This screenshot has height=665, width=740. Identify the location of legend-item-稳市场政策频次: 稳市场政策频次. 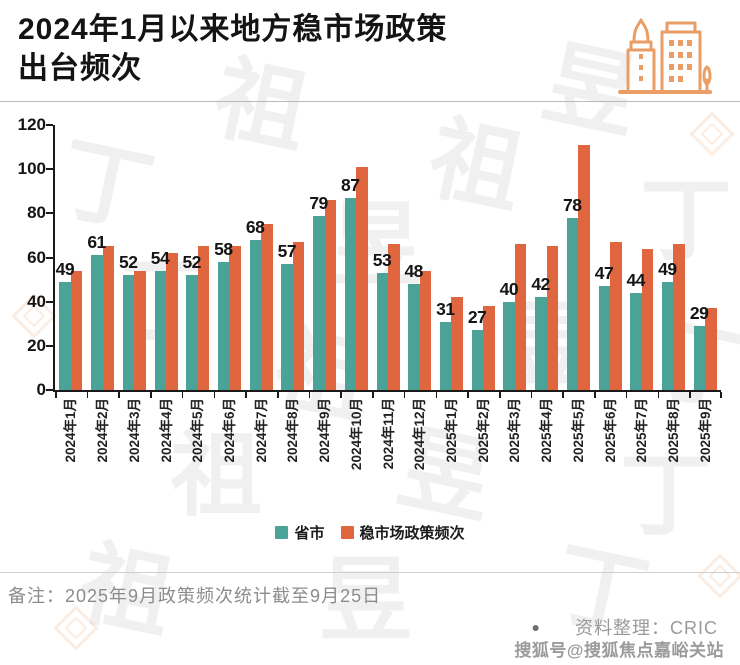
(402, 532).